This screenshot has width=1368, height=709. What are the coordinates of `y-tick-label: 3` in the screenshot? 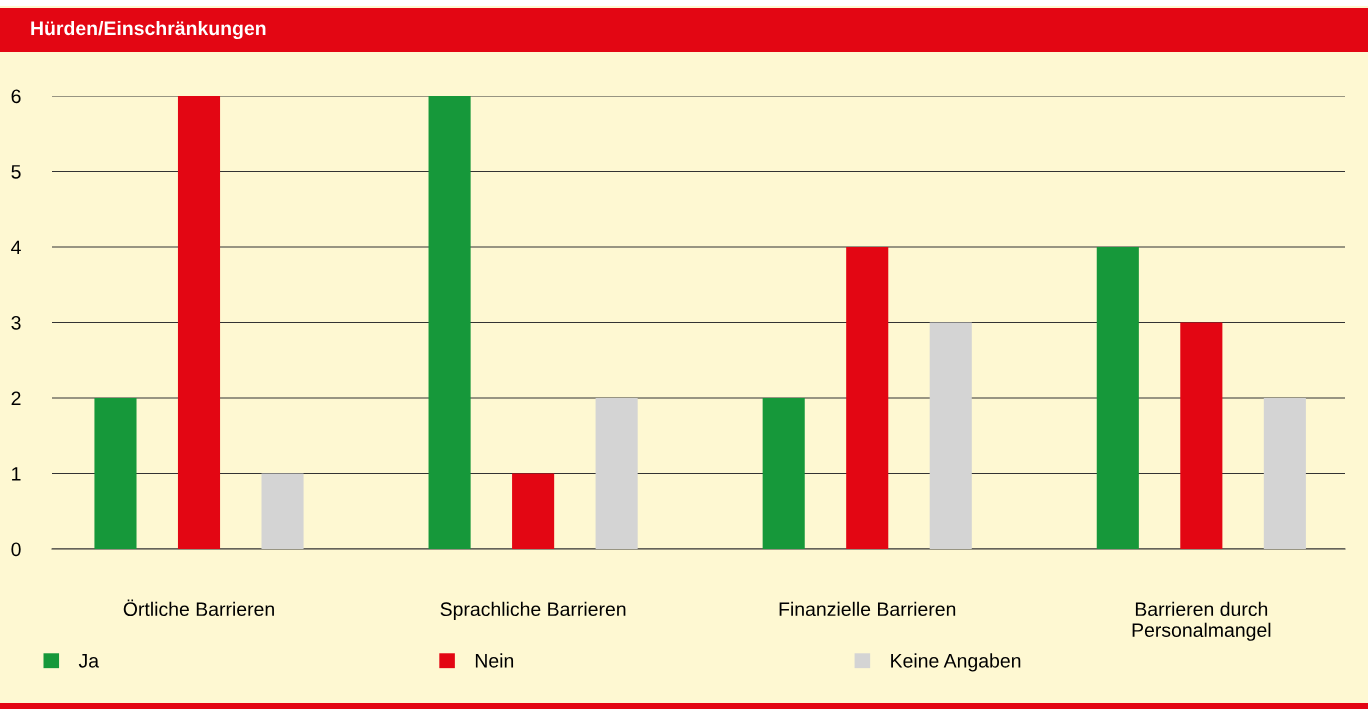 It's located at (16, 322).